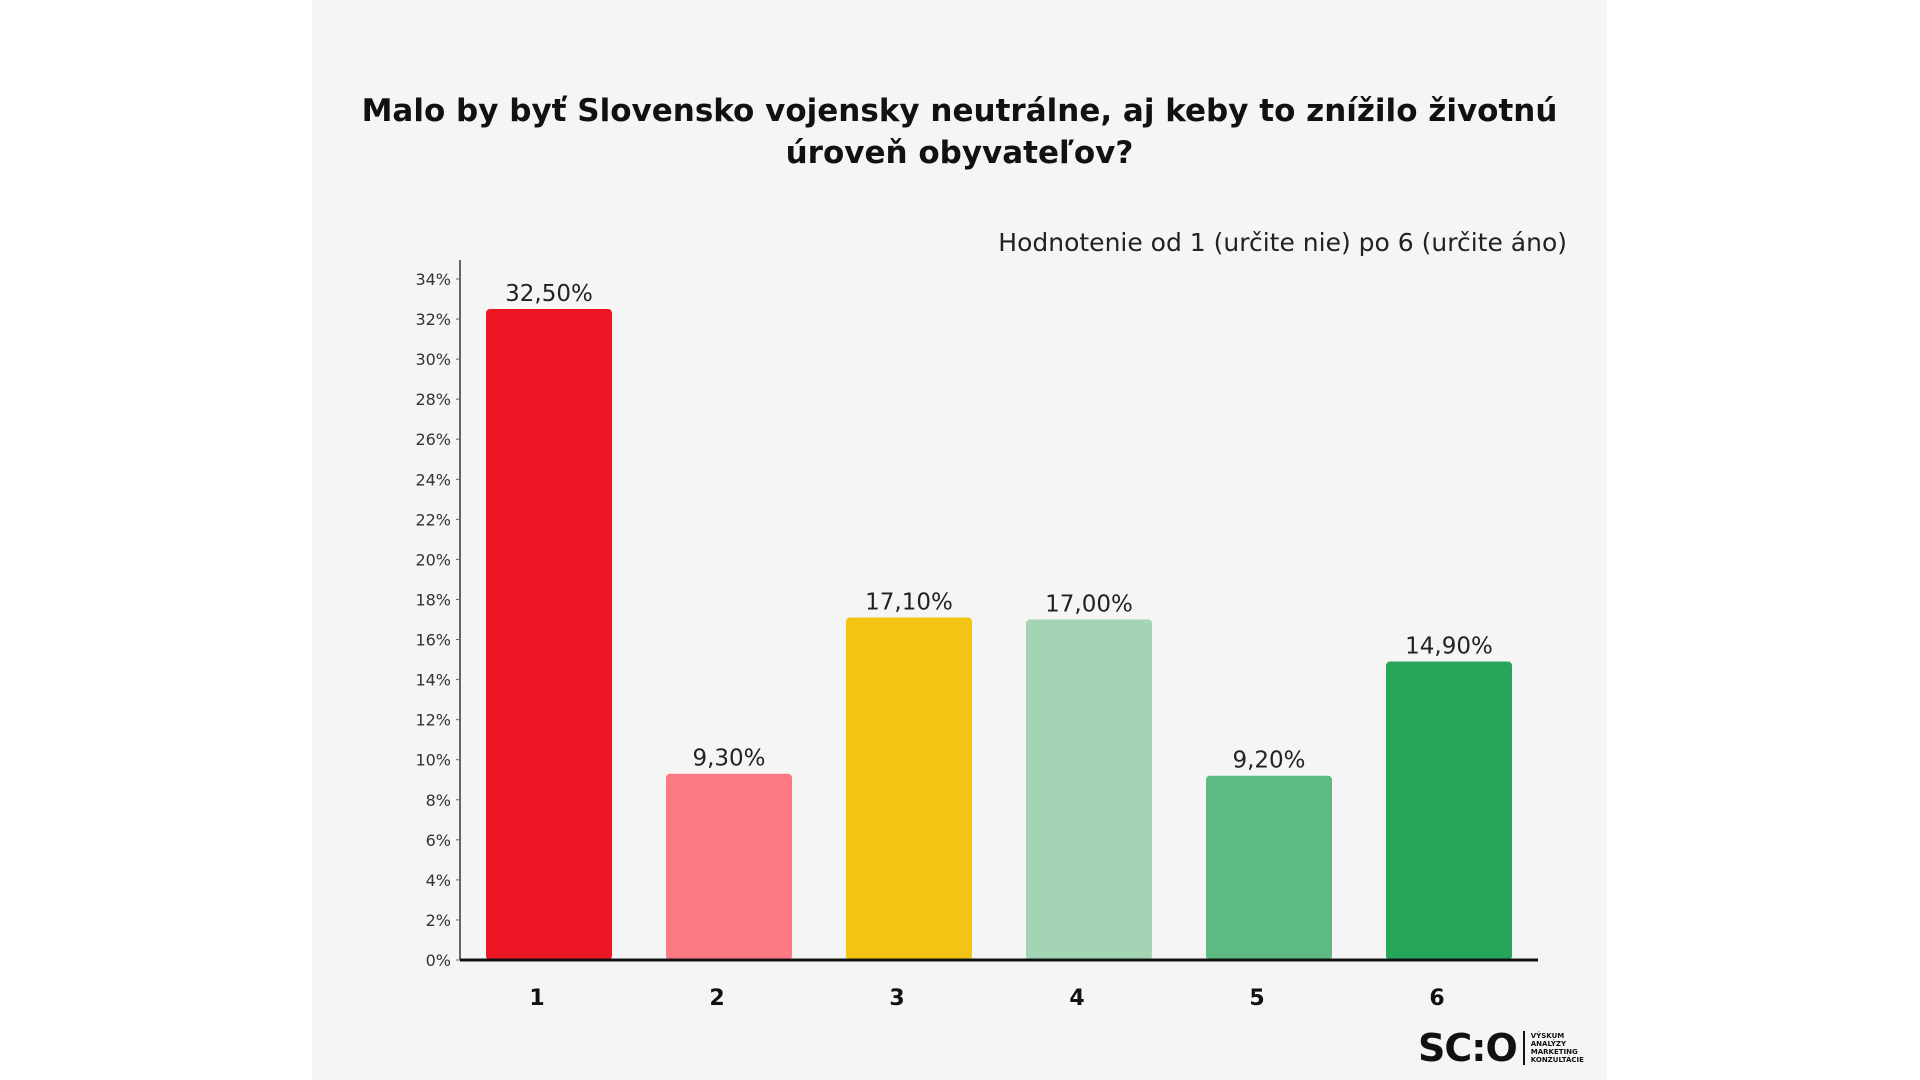 Image resolution: width=1920 pixels, height=1080 pixels. What do you see at coordinates (438, 960) in the screenshot?
I see `y-tick-label: 0%` at bounding box center [438, 960].